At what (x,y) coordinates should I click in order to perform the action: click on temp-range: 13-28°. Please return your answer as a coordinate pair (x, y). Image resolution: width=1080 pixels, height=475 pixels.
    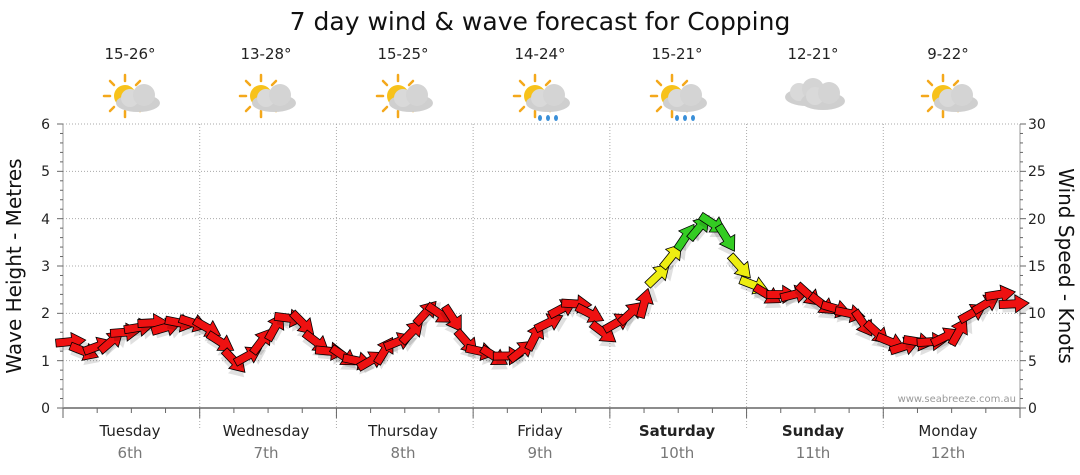
    Looking at the image, I should click on (265, 54).